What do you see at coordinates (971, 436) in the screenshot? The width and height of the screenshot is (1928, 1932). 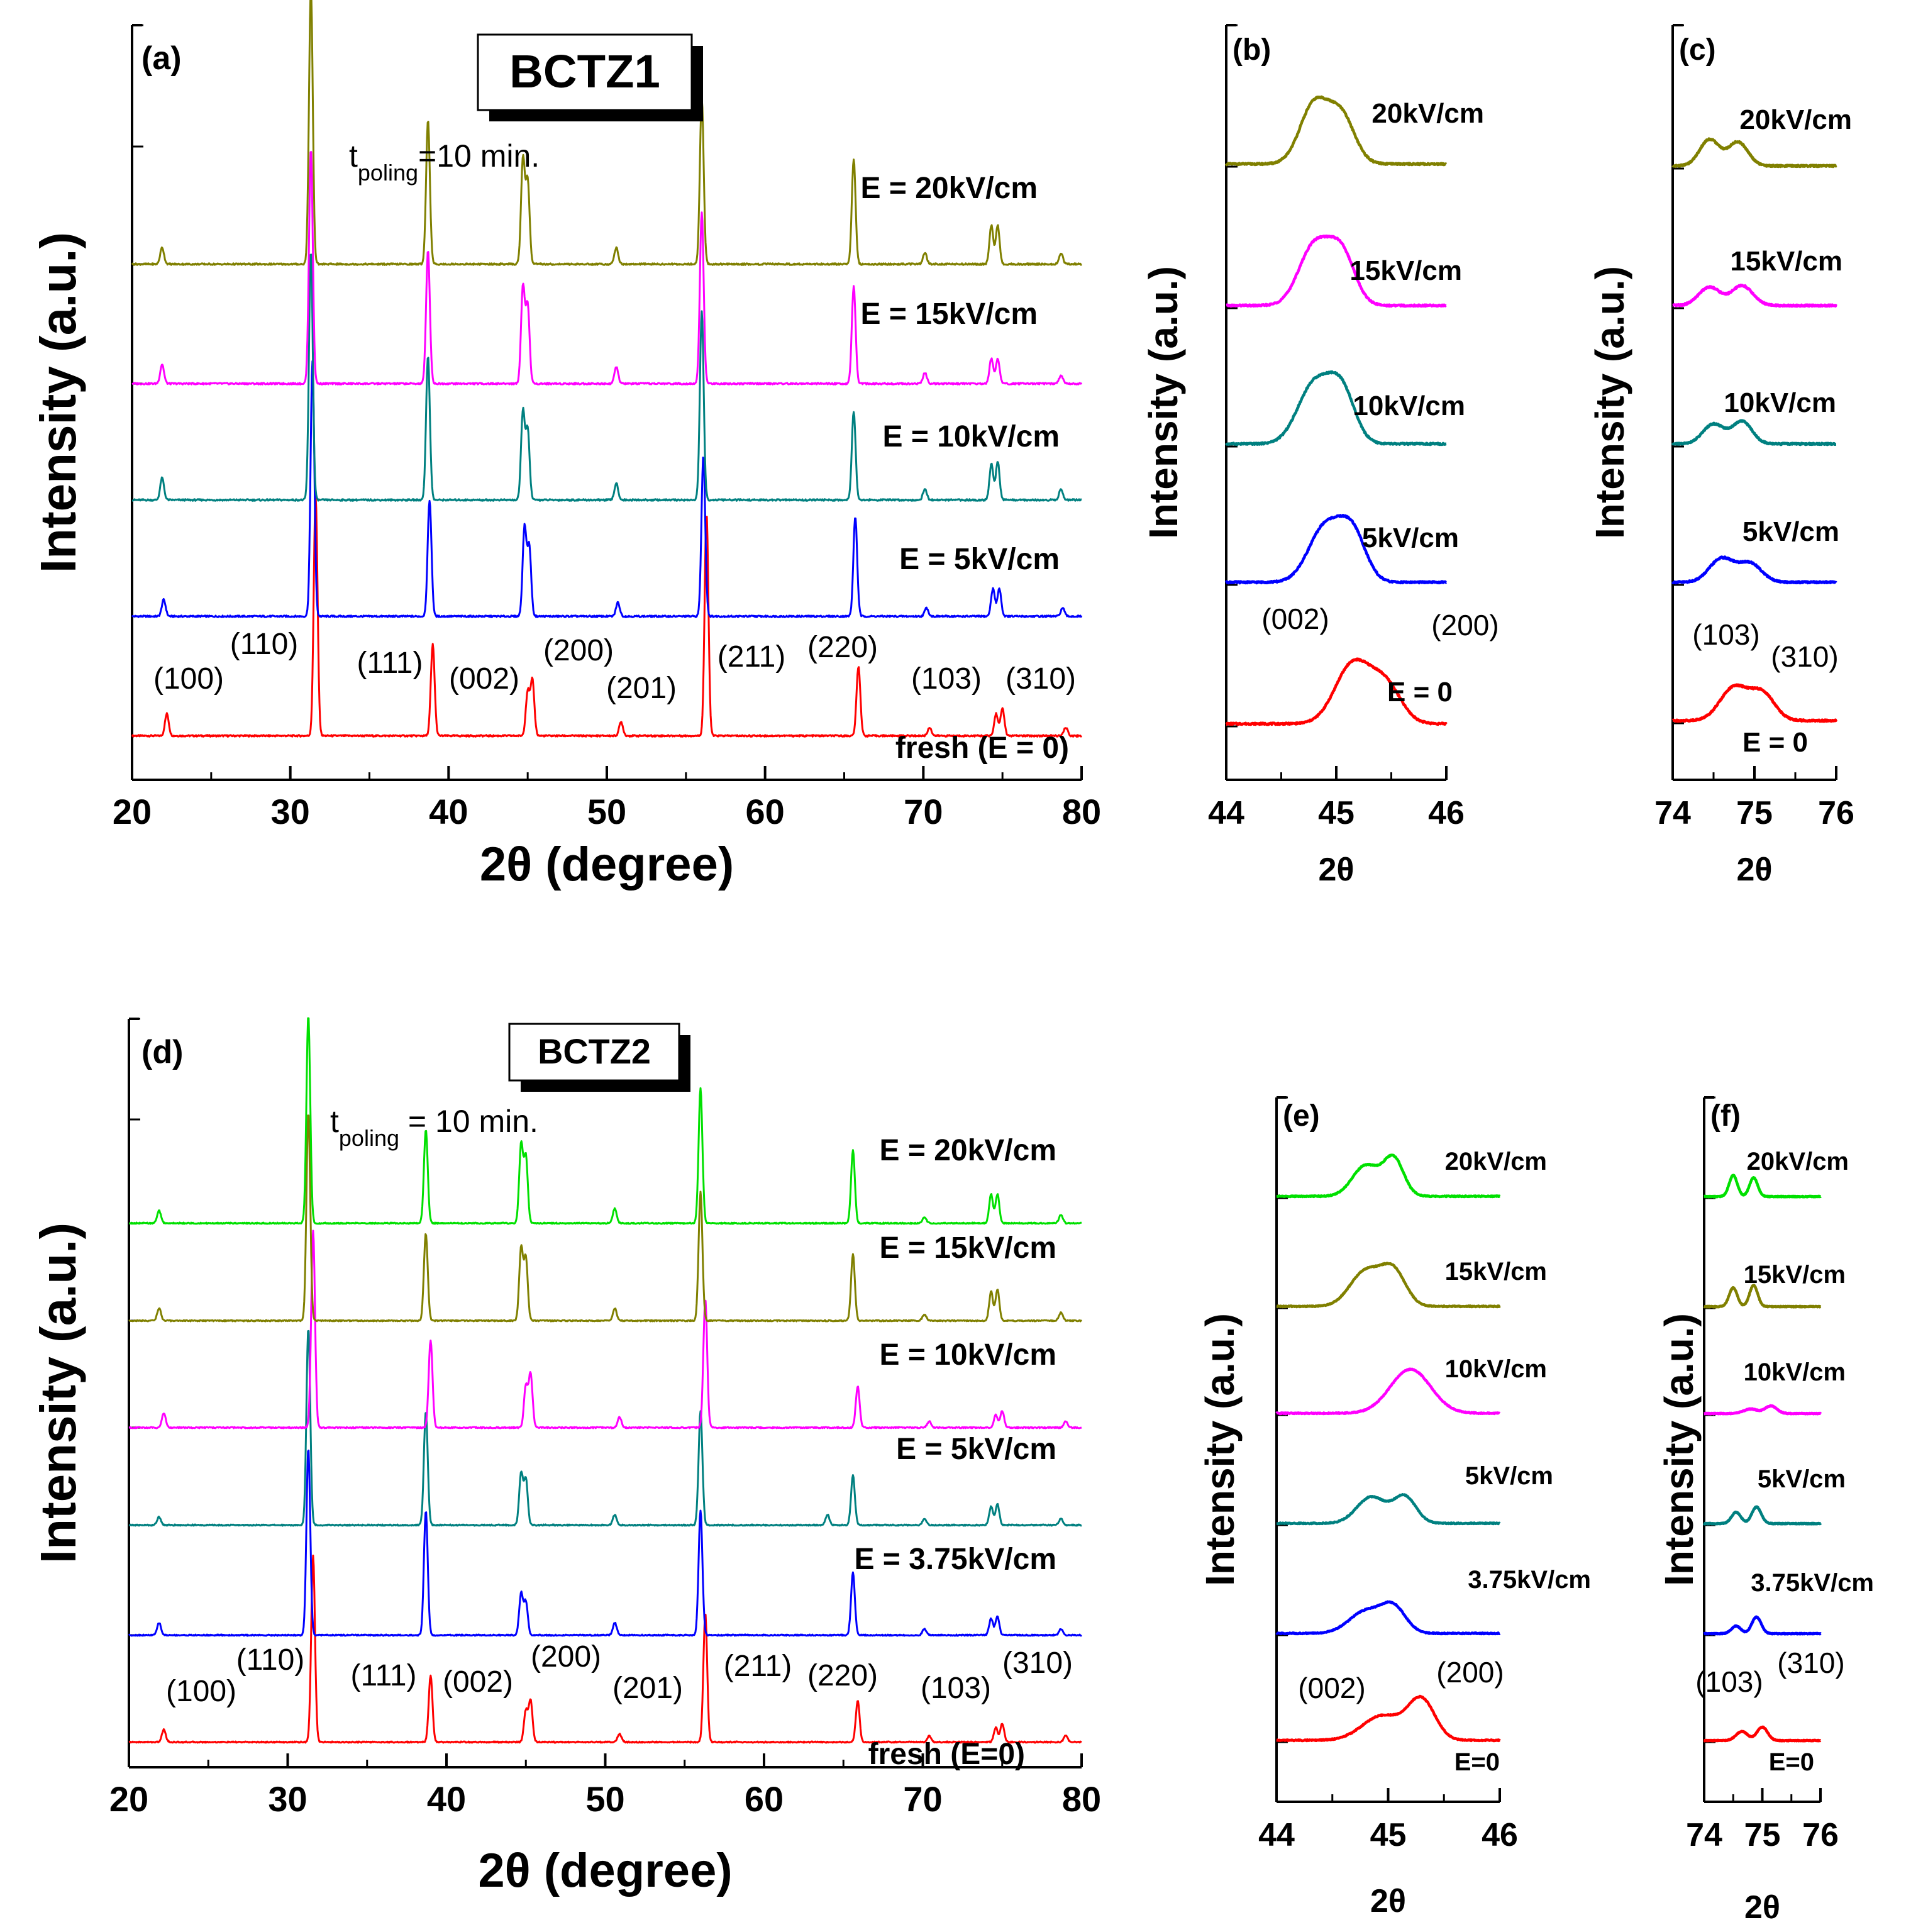 I see `series-label: E = 10kV/cm` at bounding box center [971, 436].